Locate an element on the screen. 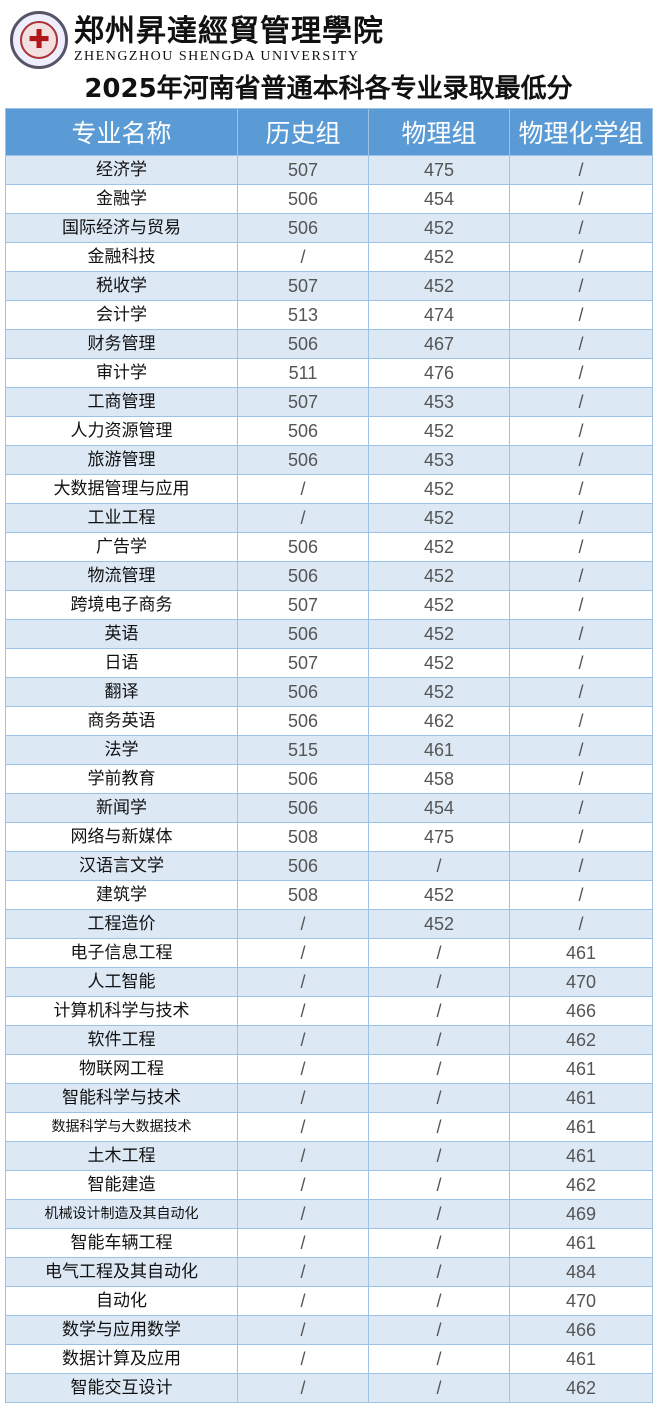  table-row: 智能车辆工程 //461 is located at coordinates (329, 1243).